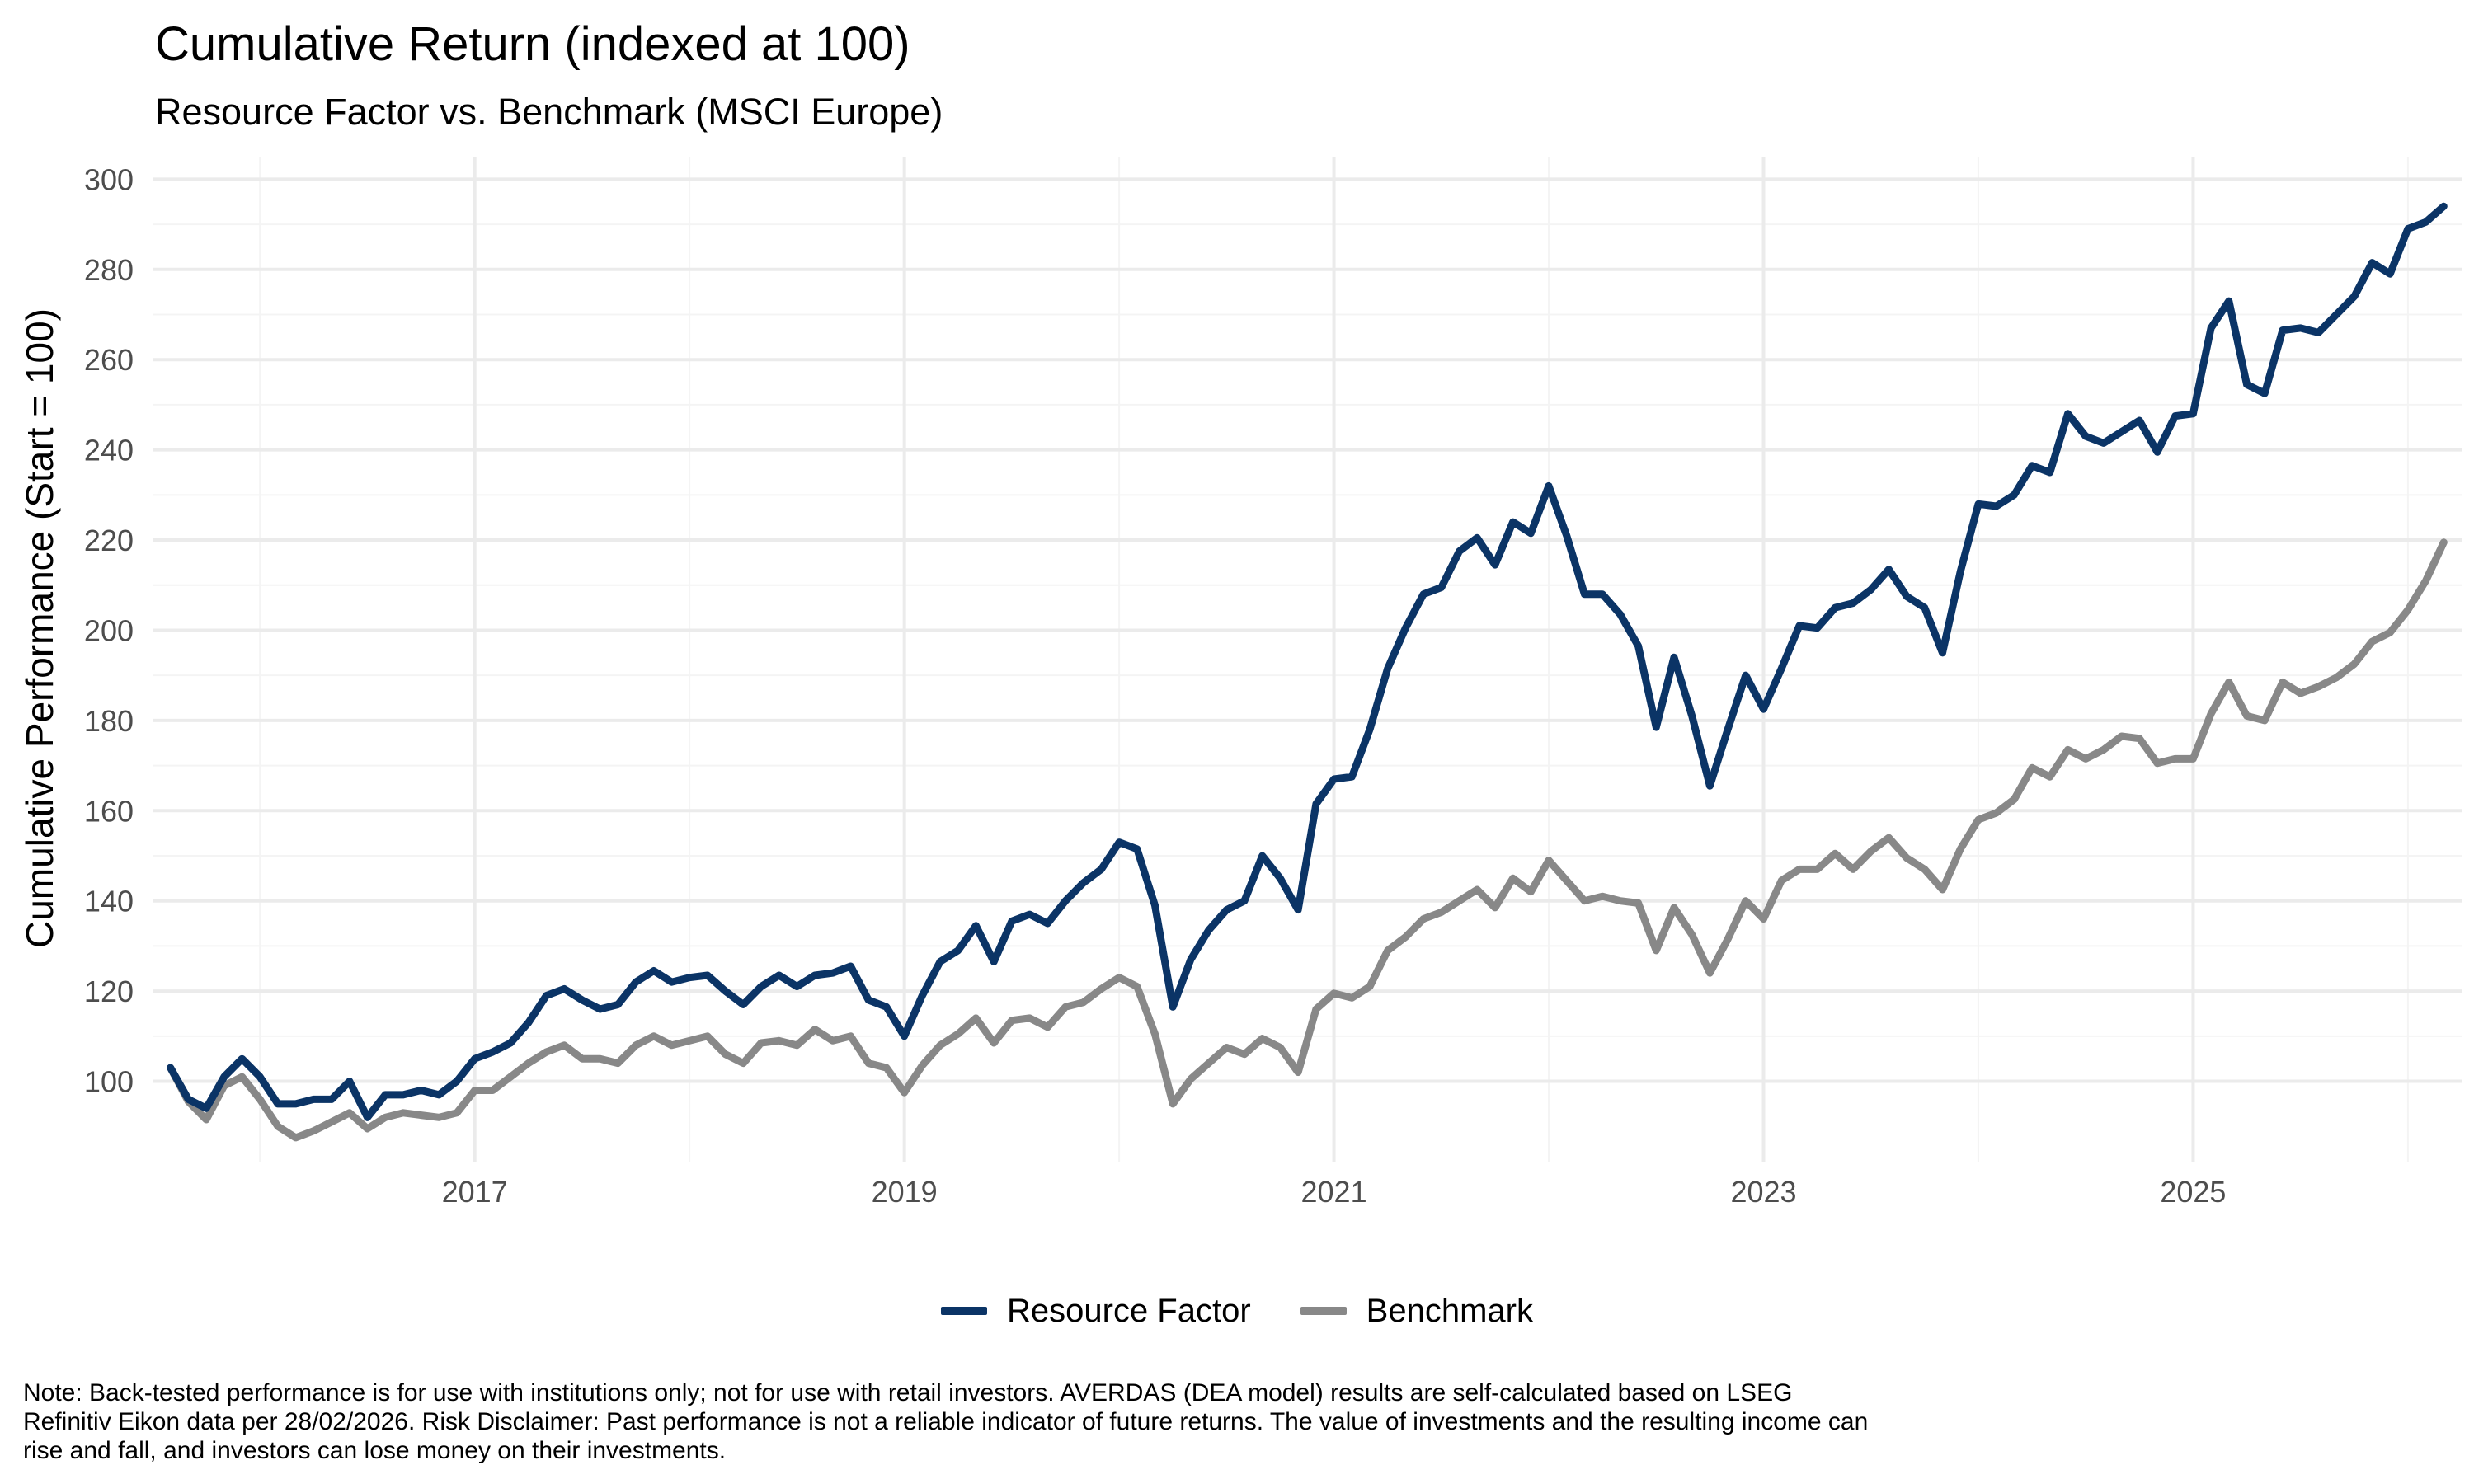  I want to click on legend-label-benchmark: Benchmark, so click(1449, 1310).